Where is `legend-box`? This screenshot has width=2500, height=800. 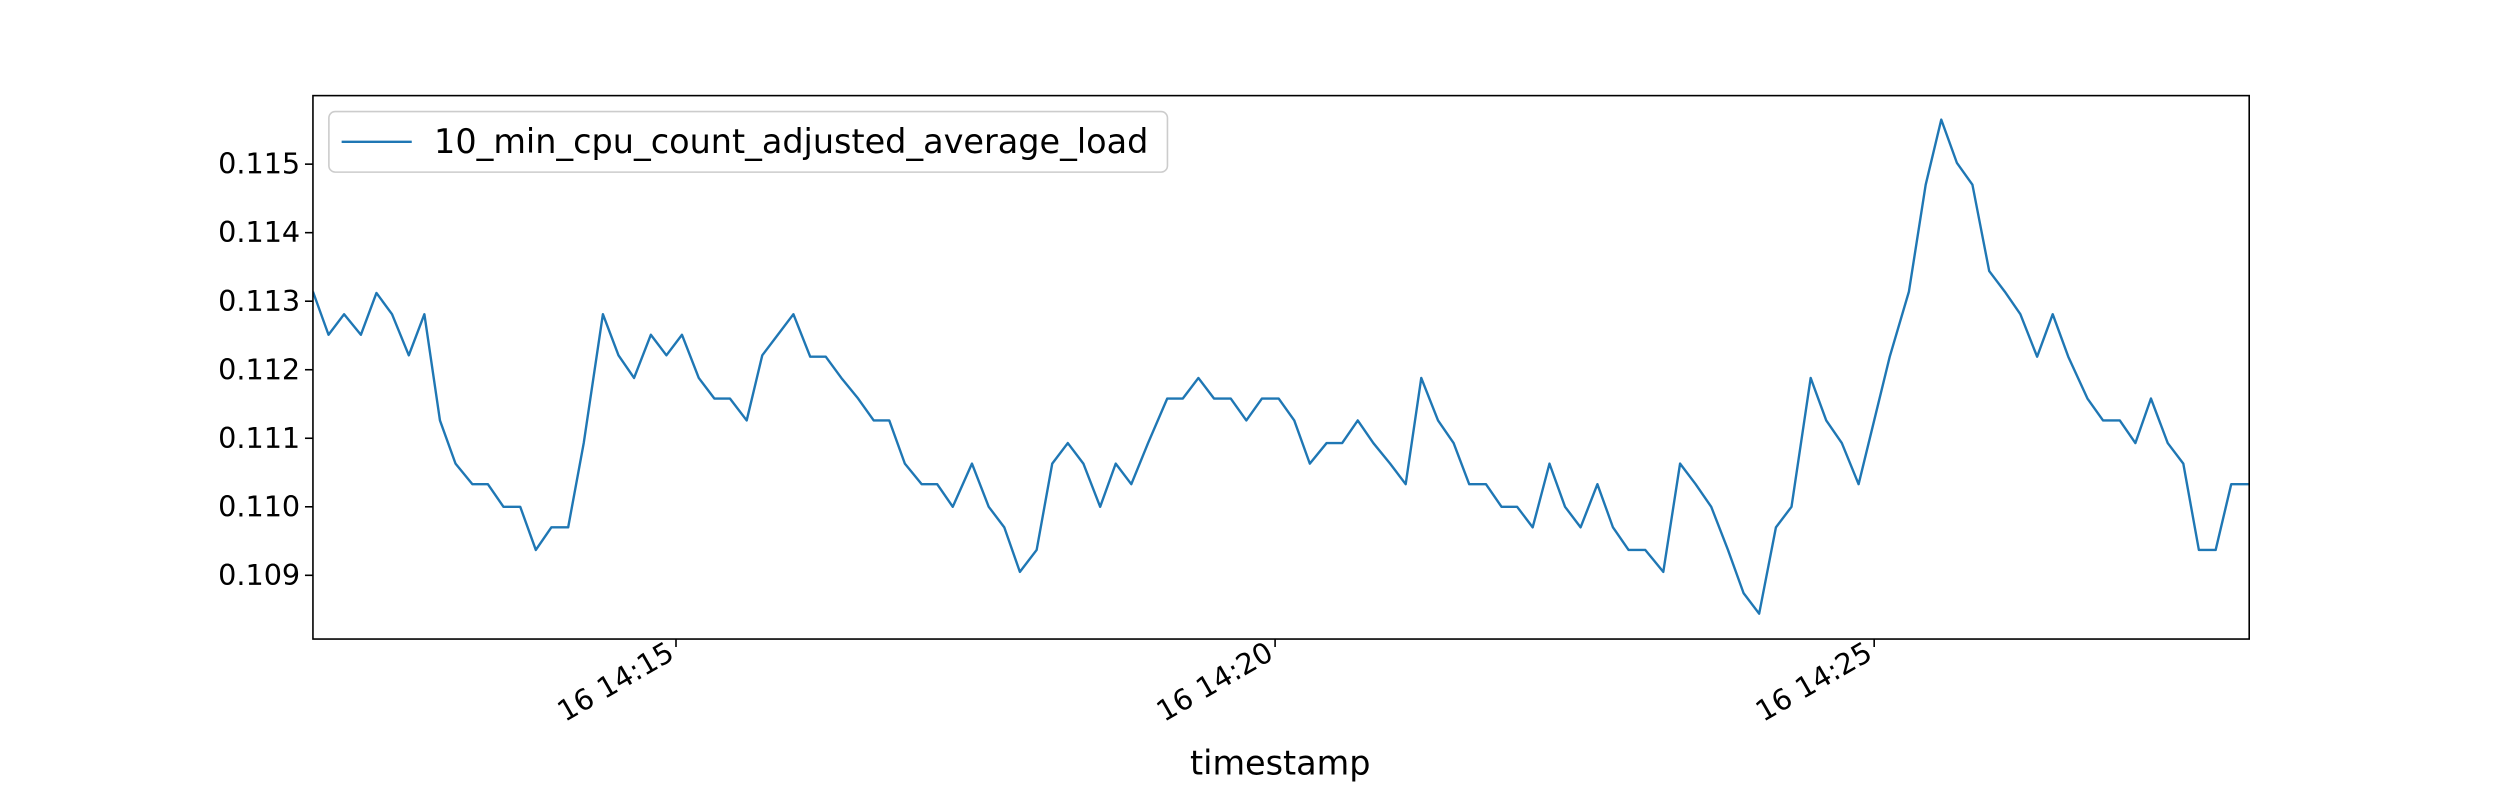 legend-box is located at coordinates (748, 141).